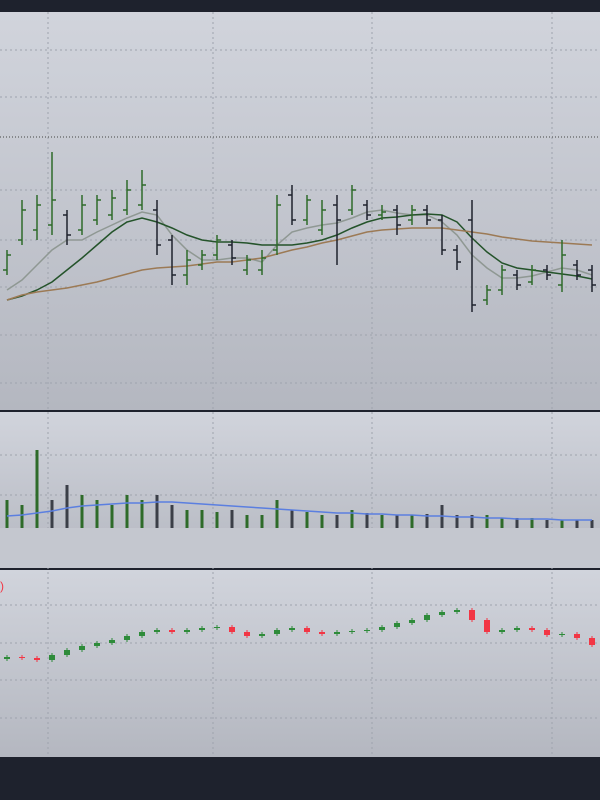 This screenshot has width=600, height=800. Describe the element at coordinates (300, 778) in the screenshot. I see `bottom-bar` at that location.